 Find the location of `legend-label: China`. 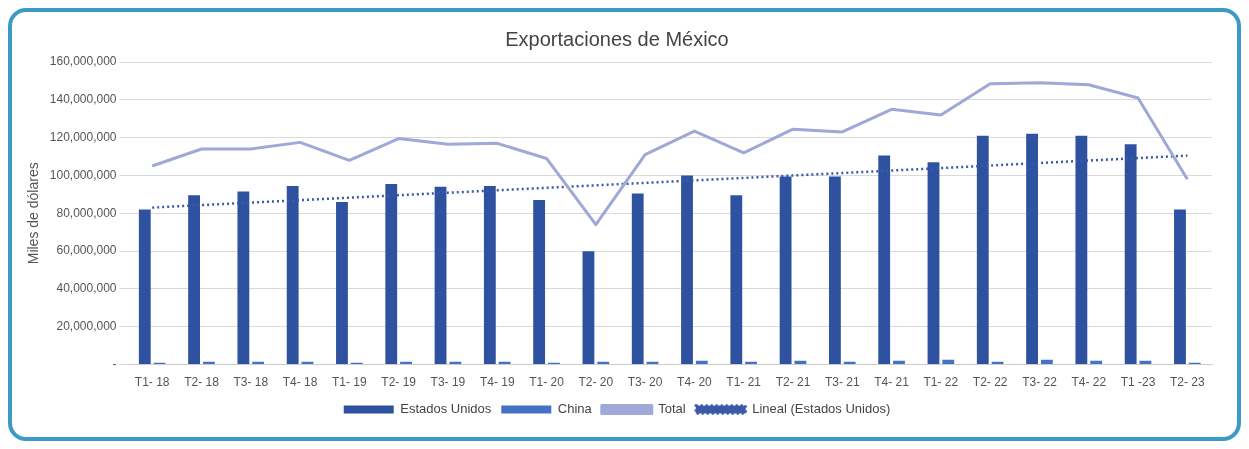

legend-label: China is located at coordinates (575, 409).